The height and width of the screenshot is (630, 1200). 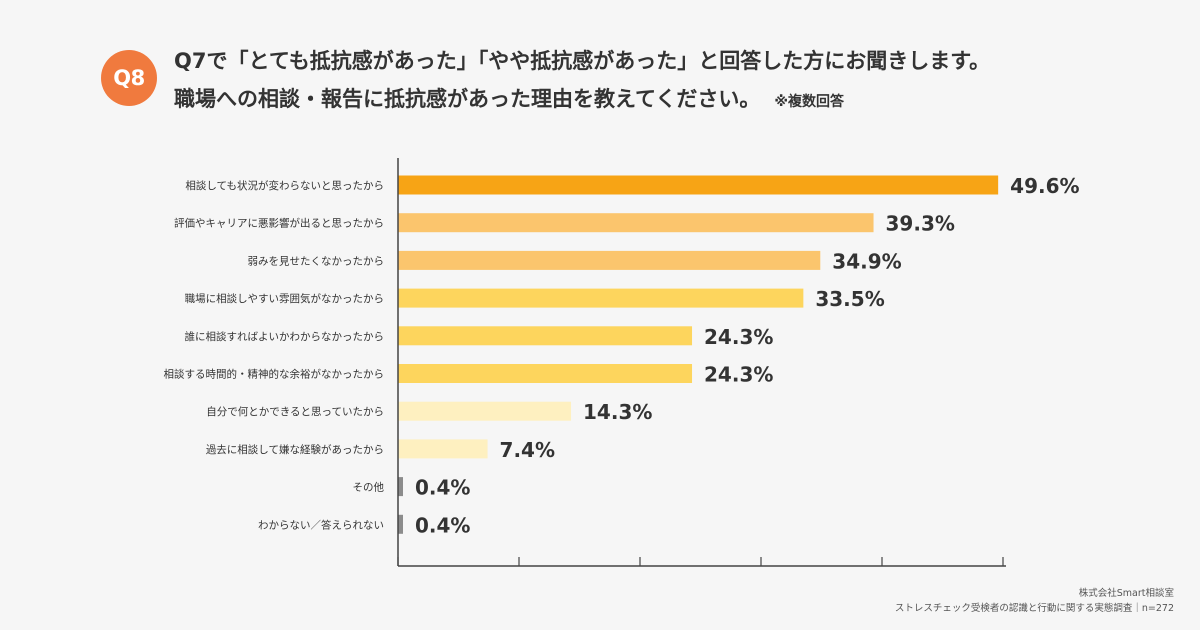 What do you see at coordinates (369, 487) in the screenshot?
I see `category-label: その他` at bounding box center [369, 487].